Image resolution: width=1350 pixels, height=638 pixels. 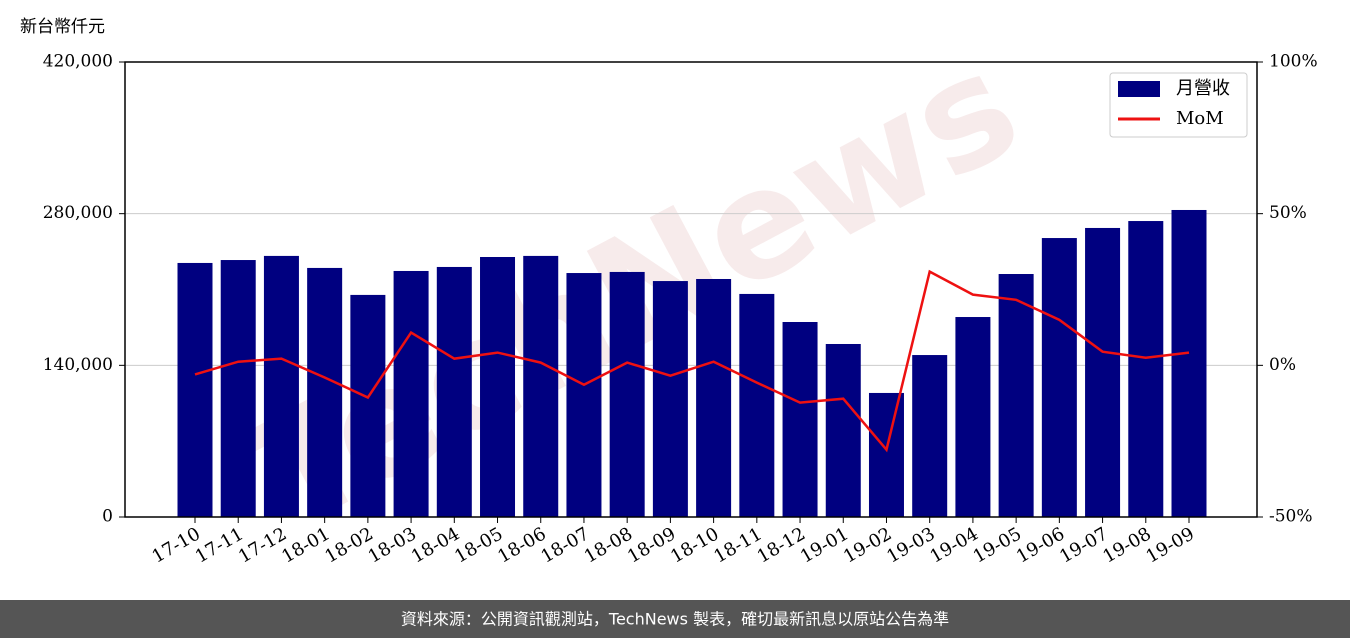 What do you see at coordinates (1126, 545) in the screenshot?
I see `x-tick-label: 19-08` at bounding box center [1126, 545].